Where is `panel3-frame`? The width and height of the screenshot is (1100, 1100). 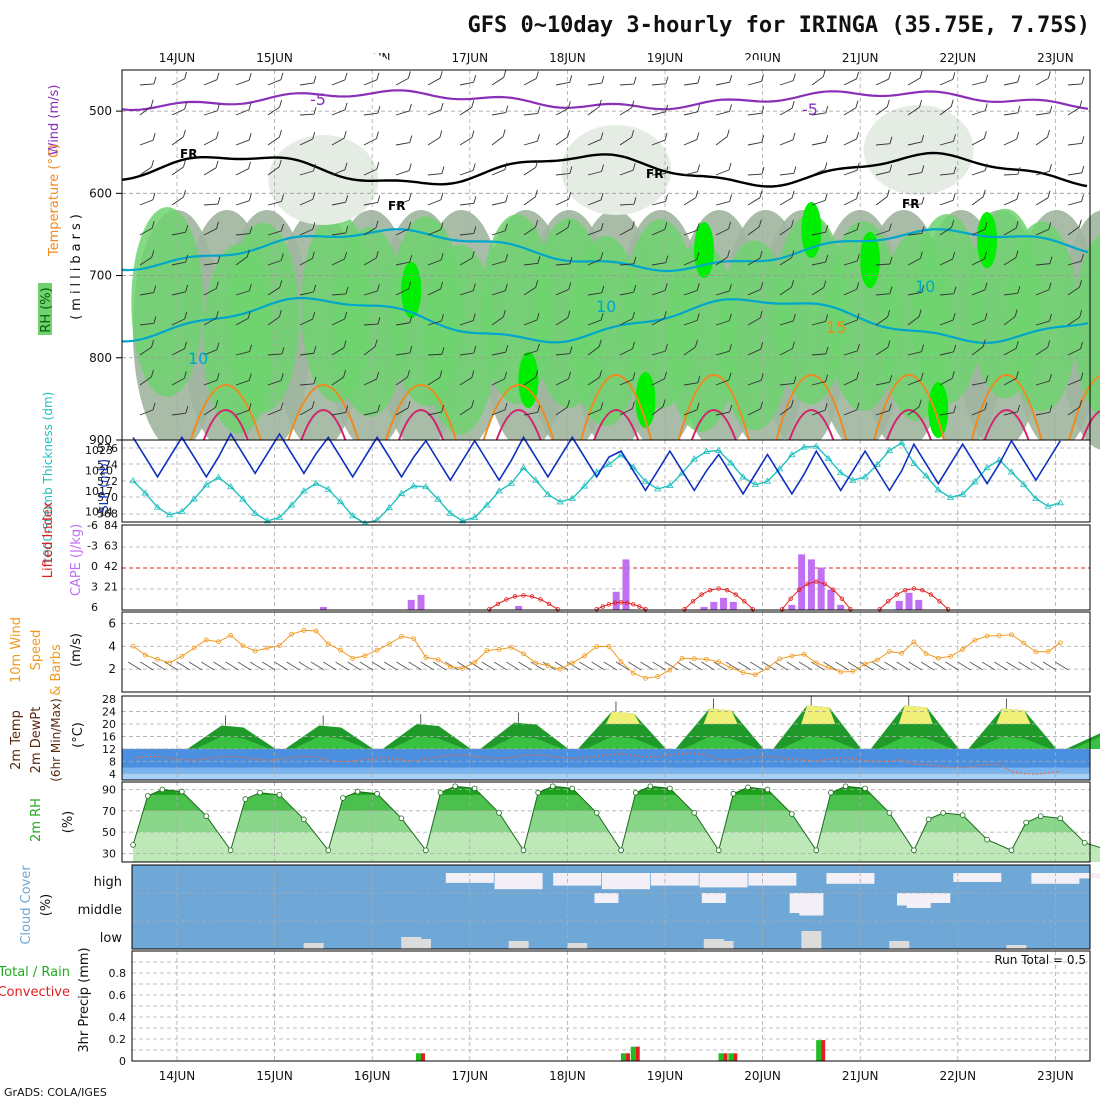
panel3-frame is located at coordinates (606, 567).